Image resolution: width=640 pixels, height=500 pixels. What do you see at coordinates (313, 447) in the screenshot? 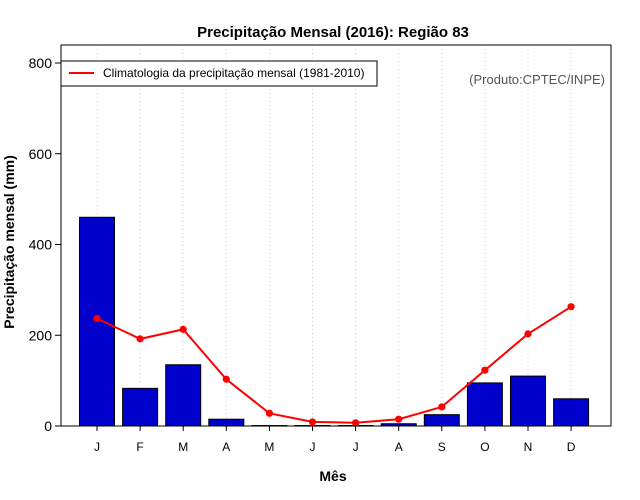
I see `x-tick-label-6: J` at bounding box center [313, 447].